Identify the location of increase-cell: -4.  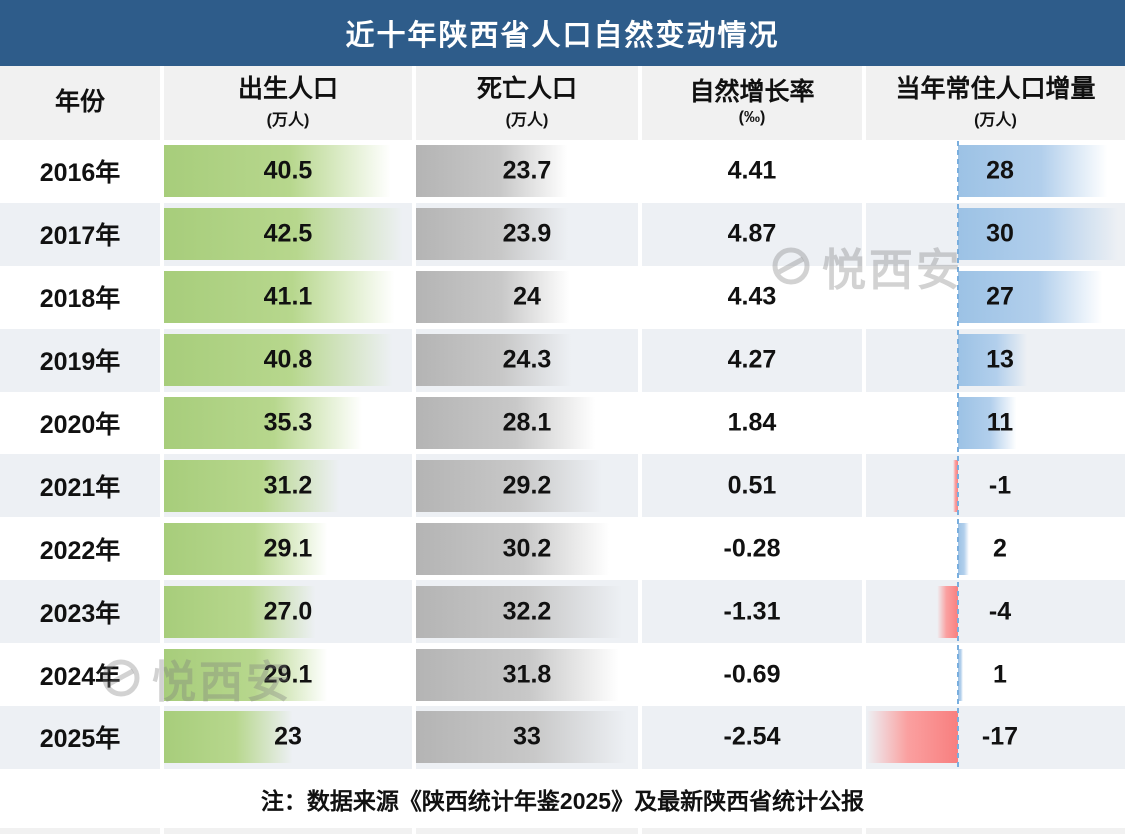
(995, 612).